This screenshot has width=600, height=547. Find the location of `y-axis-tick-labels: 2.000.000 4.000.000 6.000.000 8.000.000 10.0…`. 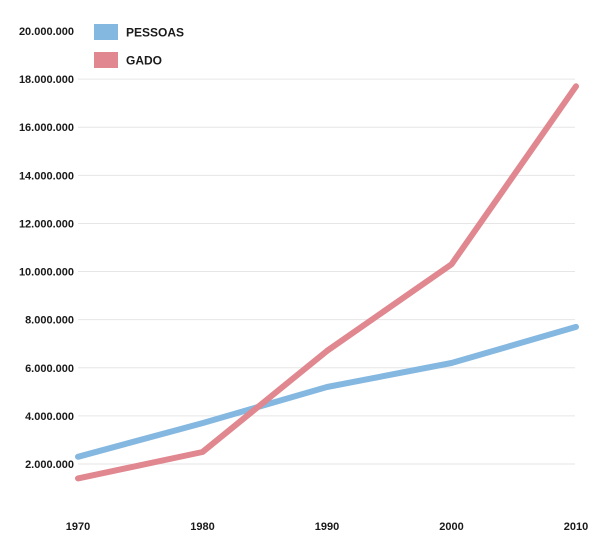

y-axis-tick-labels: 2.000.000 4.000.000 6.000.000 8.000.000 10.0… is located at coordinates (46, 248).